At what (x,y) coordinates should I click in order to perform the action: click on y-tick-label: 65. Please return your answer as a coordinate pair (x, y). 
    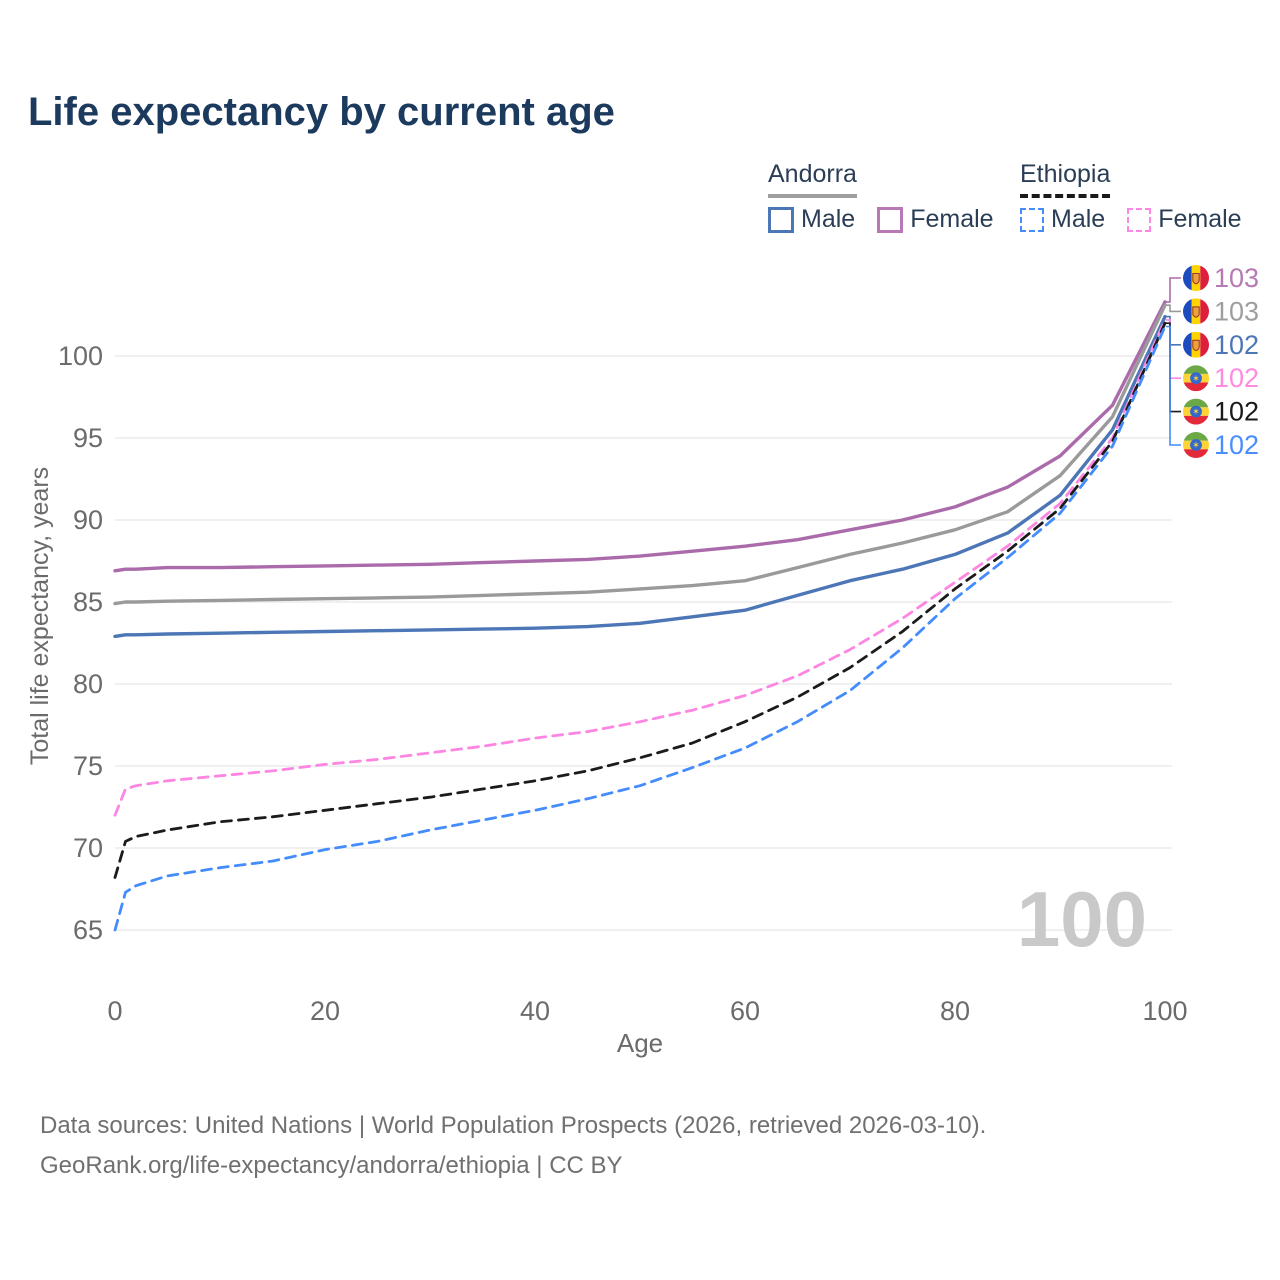
    Looking at the image, I should click on (88, 930).